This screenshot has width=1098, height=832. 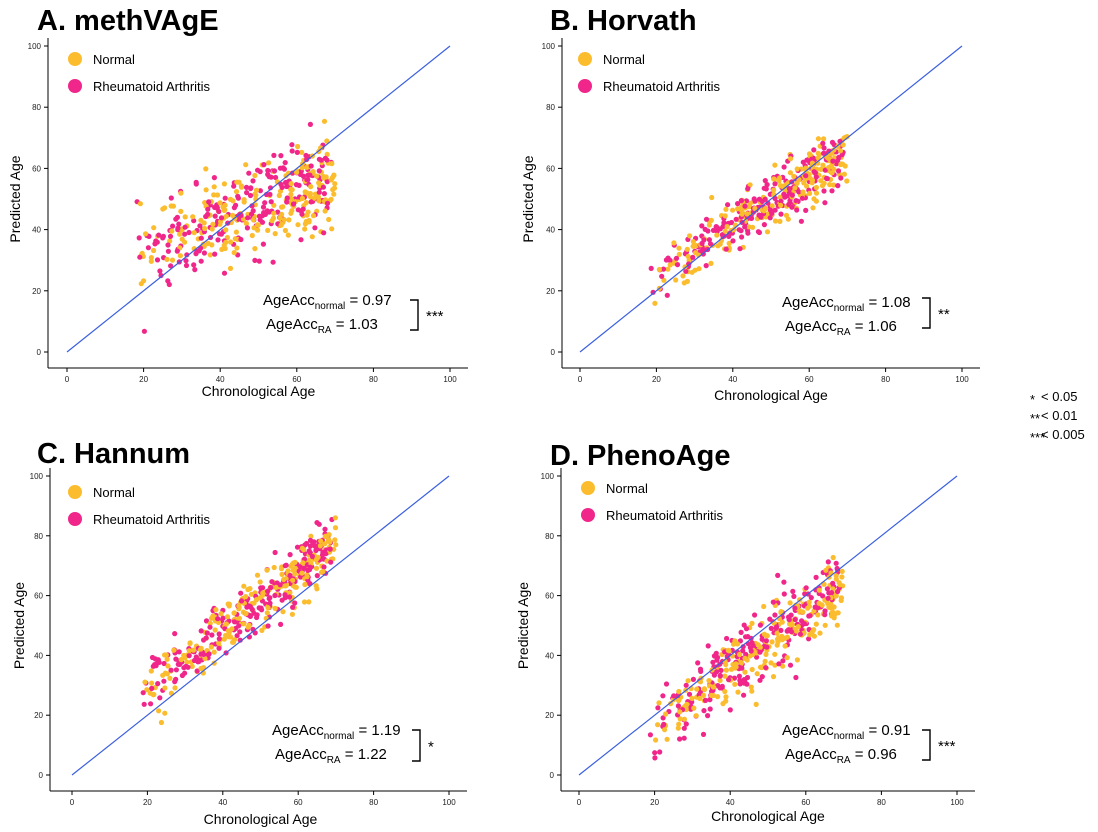 What do you see at coordinates (322, 326) in the screenshot?
I see `ageacc-ra-label: AgeAccRA = 1.03` at bounding box center [322, 326].